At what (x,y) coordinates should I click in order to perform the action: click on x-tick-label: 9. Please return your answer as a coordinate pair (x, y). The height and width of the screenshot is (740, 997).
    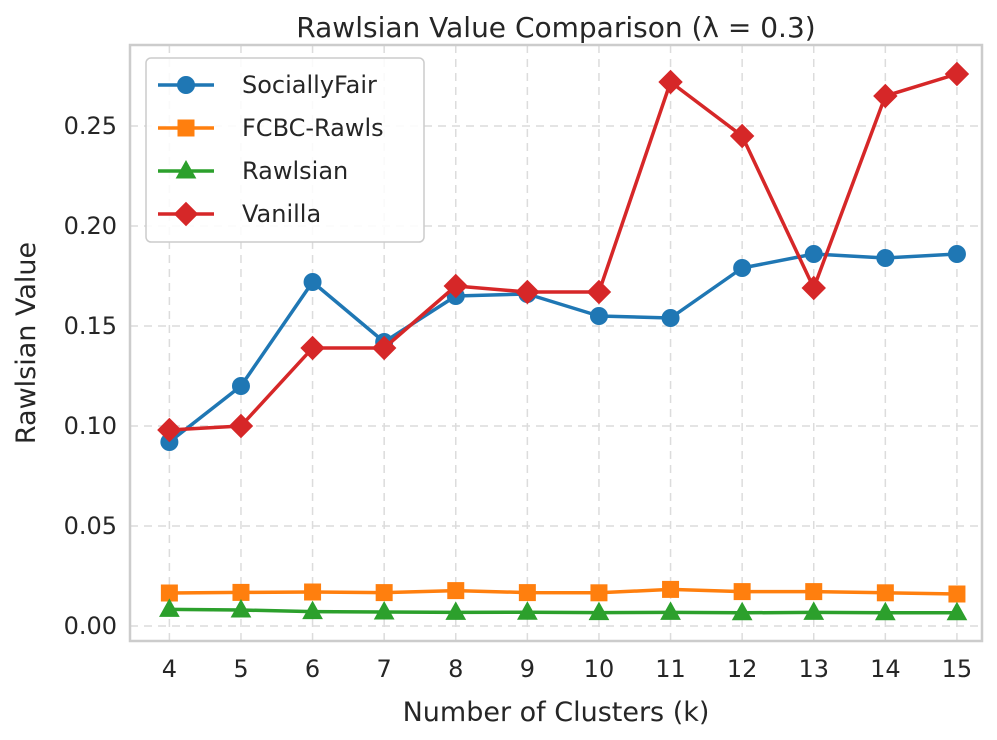
    Looking at the image, I should click on (527, 669).